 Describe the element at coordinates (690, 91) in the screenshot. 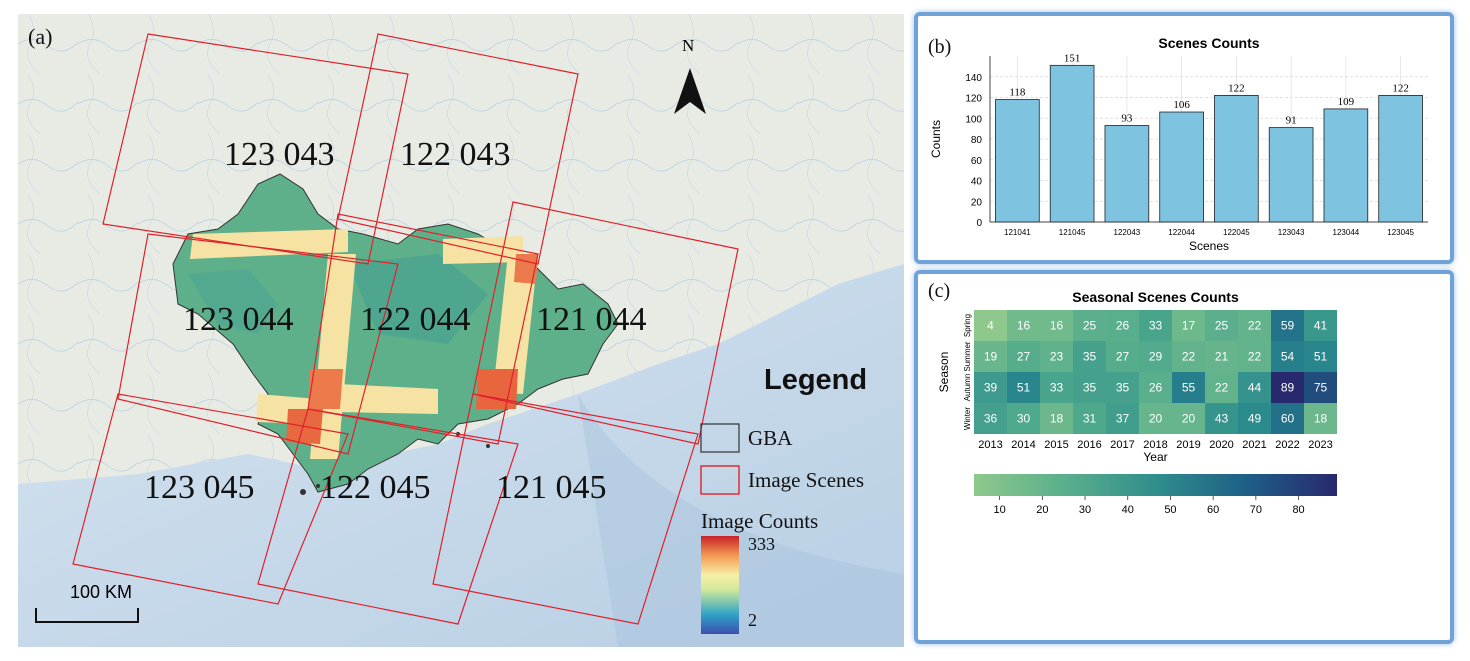

I see `north-arrow-icon` at that location.